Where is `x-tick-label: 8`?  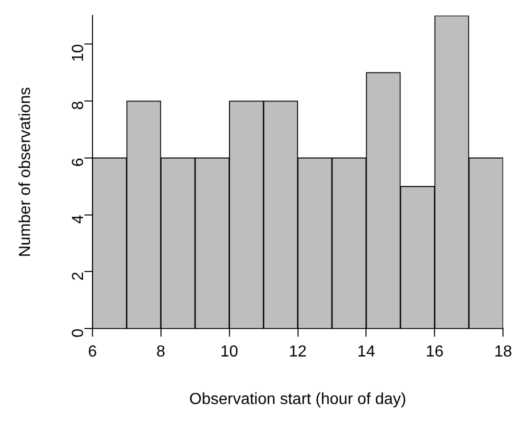
x-tick-label: 8 is located at coordinates (161, 352).